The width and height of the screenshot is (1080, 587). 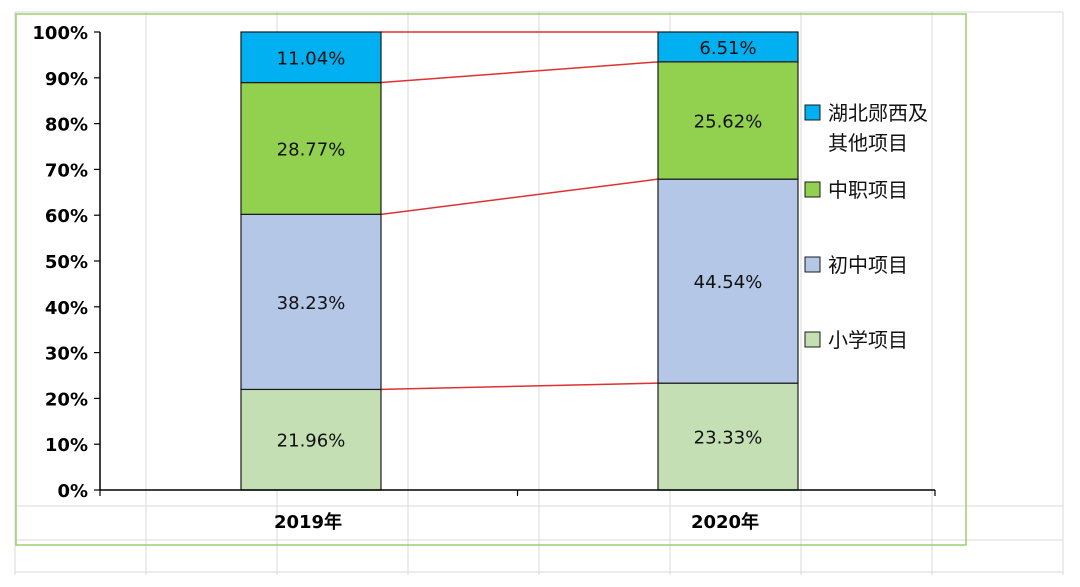 I want to click on y-tick-label: 60%, so click(x=66, y=216).